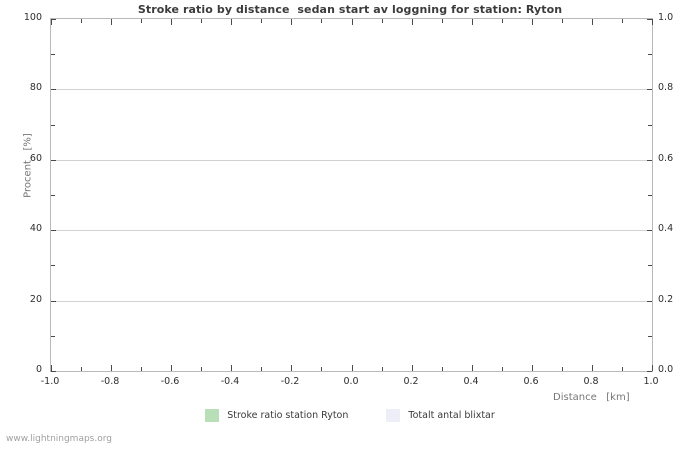  Describe the element at coordinates (38, 369) in the screenshot. I see `y-axis-tick-label: 0` at that location.